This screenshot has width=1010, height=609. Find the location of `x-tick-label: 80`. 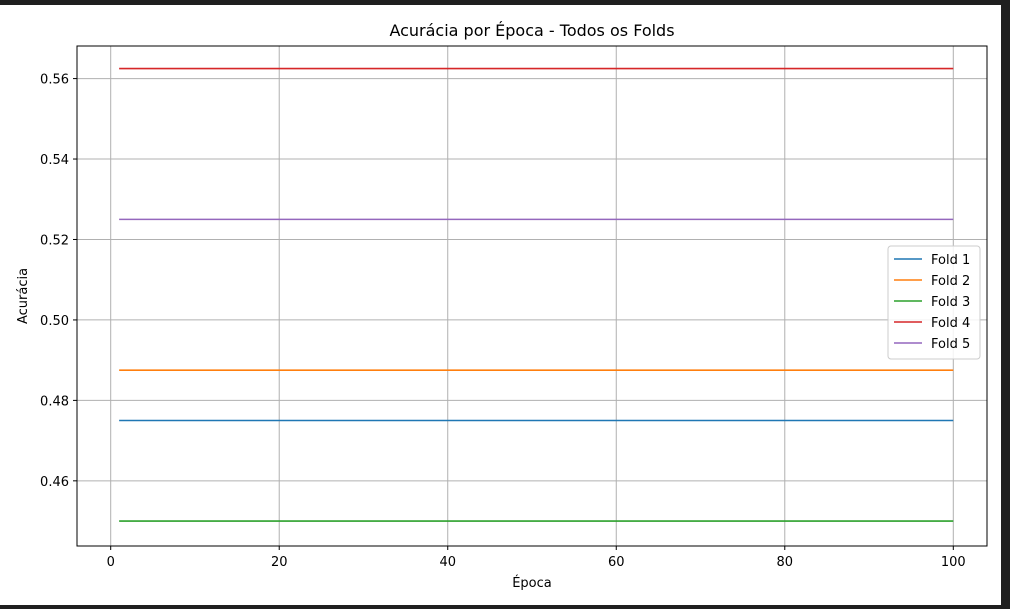

x-tick-label: 80 is located at coordinates (785, 562).